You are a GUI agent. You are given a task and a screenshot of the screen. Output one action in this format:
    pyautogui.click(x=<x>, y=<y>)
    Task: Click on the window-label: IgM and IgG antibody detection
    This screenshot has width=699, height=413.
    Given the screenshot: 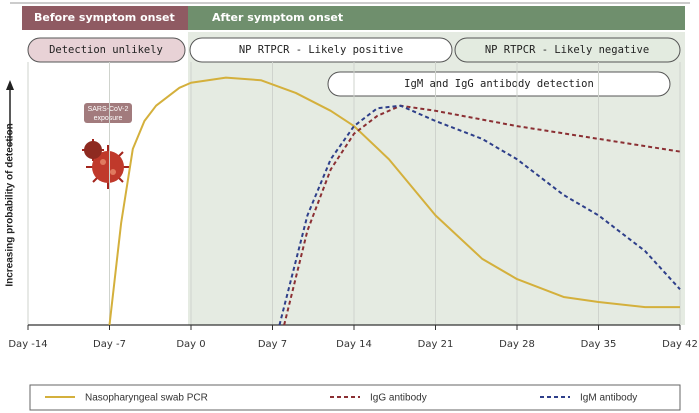 What is the action you would take?
    pyautogui.click(x=499, y=84)
    